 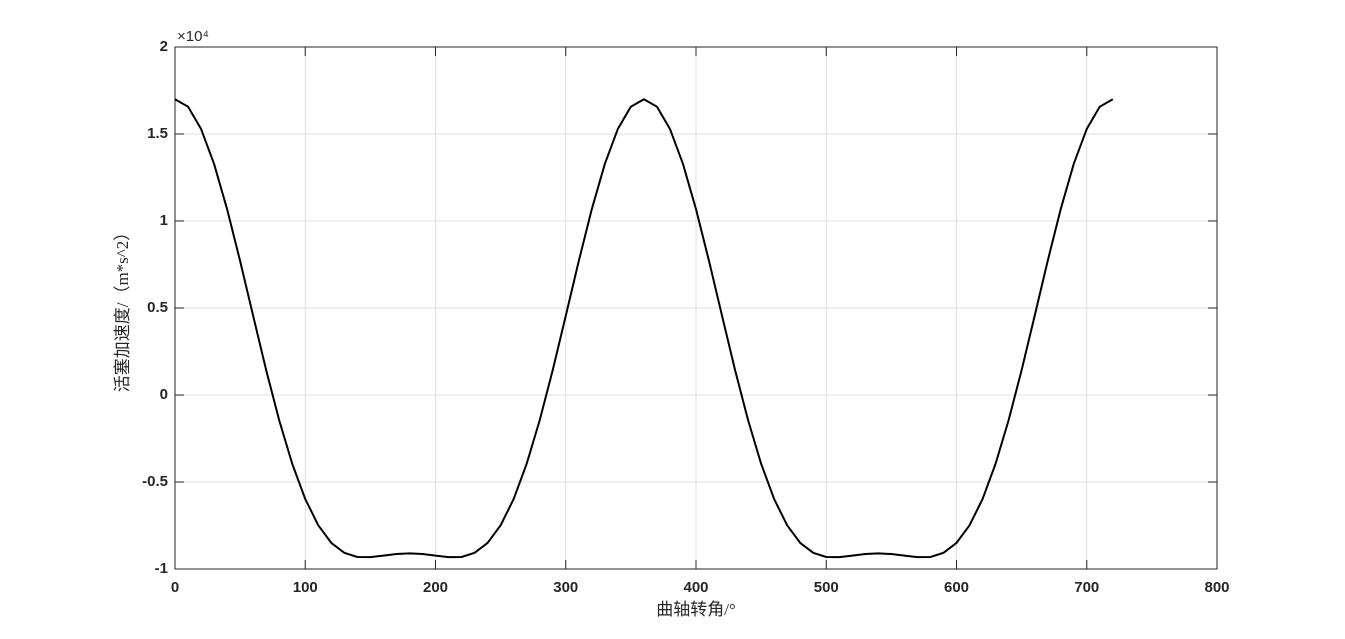 What do you see at coordinates (1216, 587) in the screenshot?
I see `x-tick-label: 800` at bounding box center [1216, 587].